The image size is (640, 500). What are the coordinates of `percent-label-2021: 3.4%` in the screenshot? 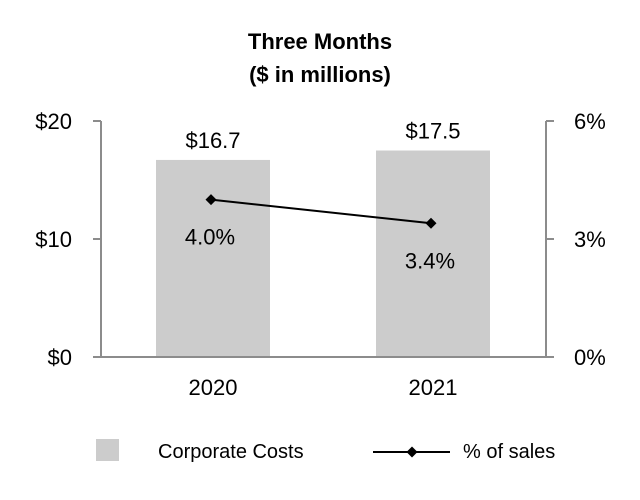 It's located at (430, 260).